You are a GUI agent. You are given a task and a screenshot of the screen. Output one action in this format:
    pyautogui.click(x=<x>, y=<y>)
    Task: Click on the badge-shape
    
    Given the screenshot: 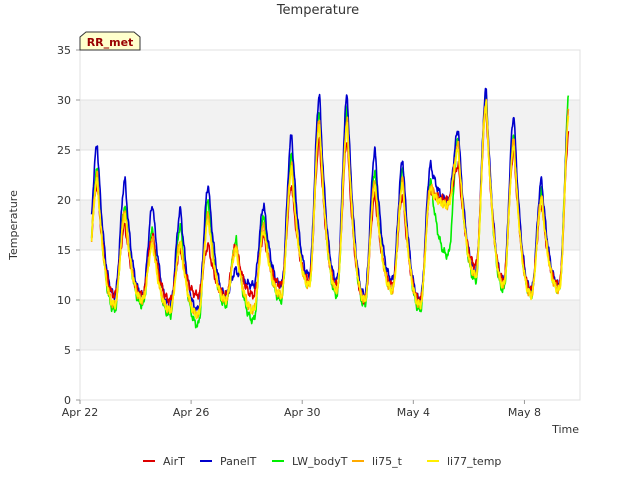 What is the action you would take?
    pyautogui.click(x=110, y=41)
    